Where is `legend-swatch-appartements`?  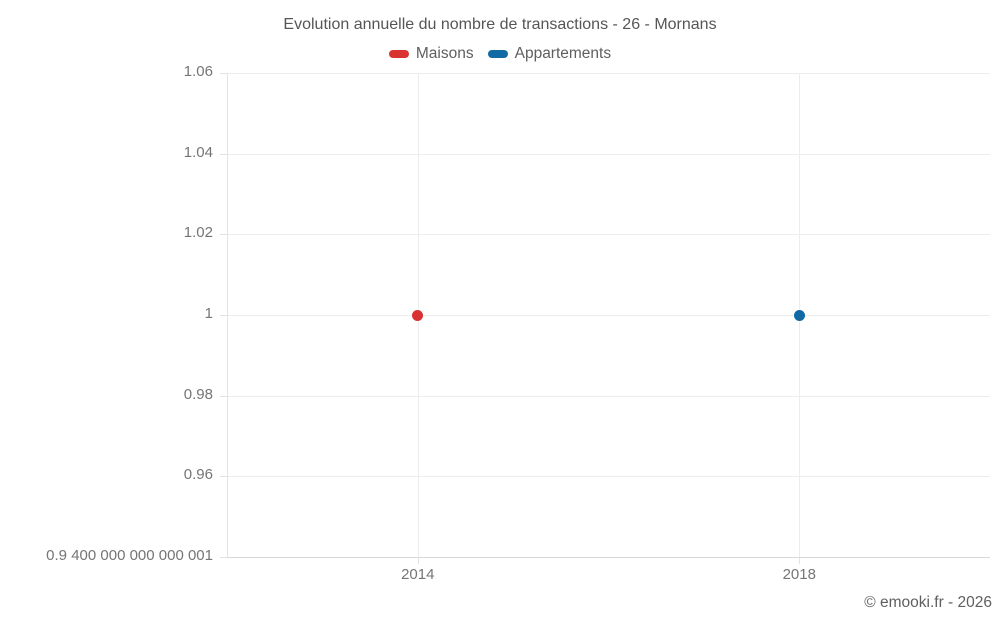 legend-swatch-appartements is located at coordinates (497, 54).